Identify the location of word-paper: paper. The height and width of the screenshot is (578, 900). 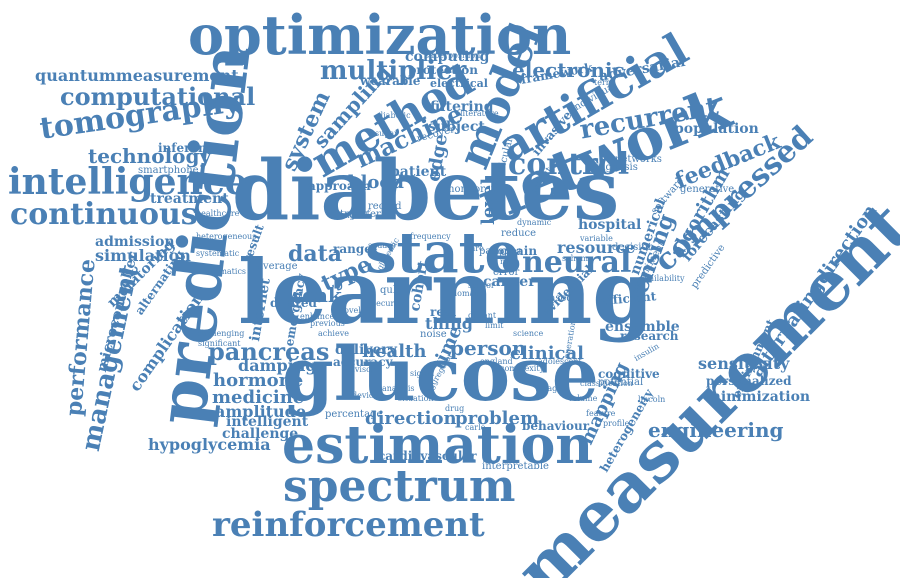
(494, 251).